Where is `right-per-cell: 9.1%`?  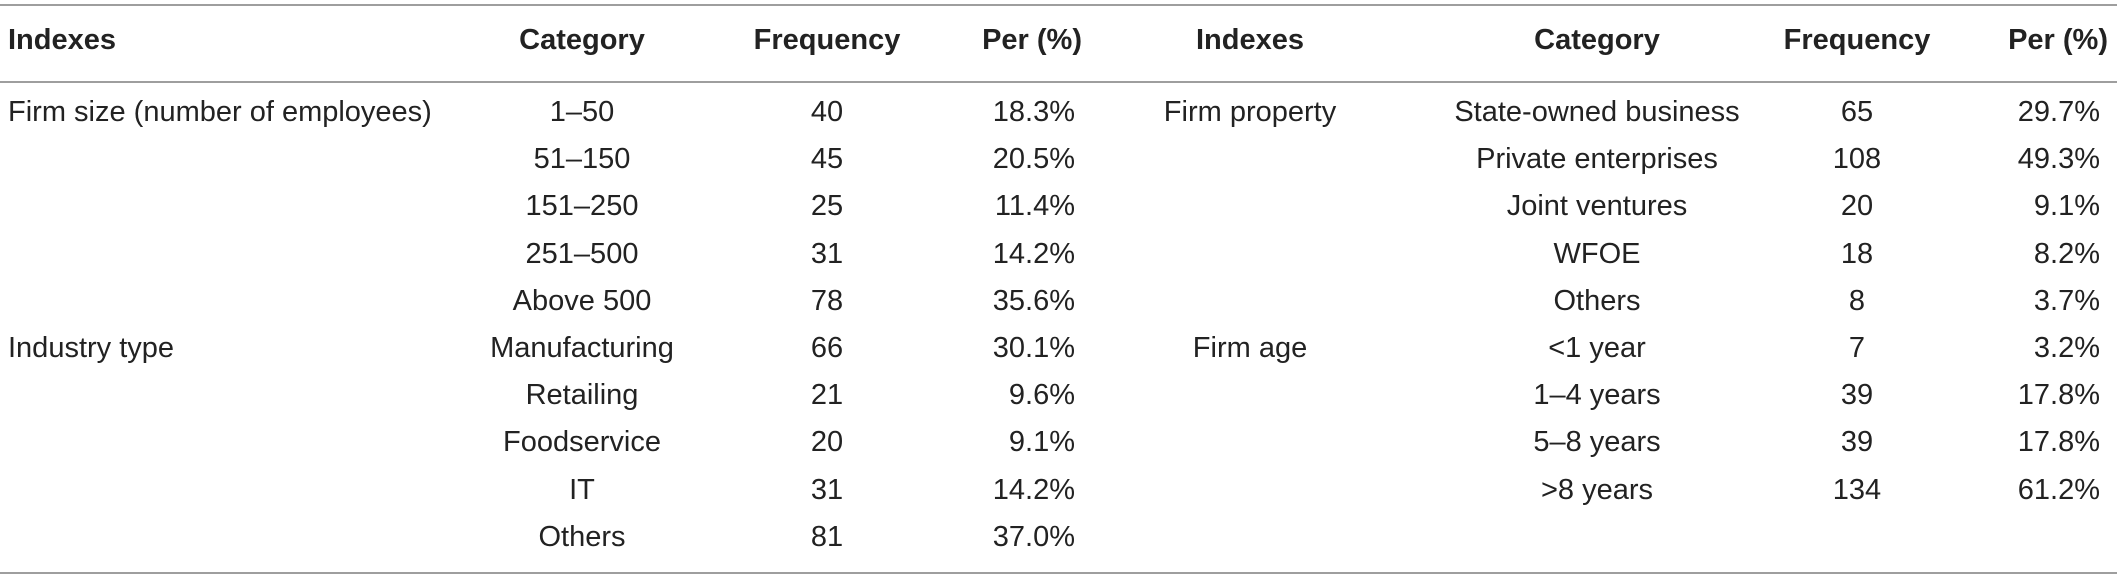
right-per-cell: 9.1% is located at coordinates (2066, 206).